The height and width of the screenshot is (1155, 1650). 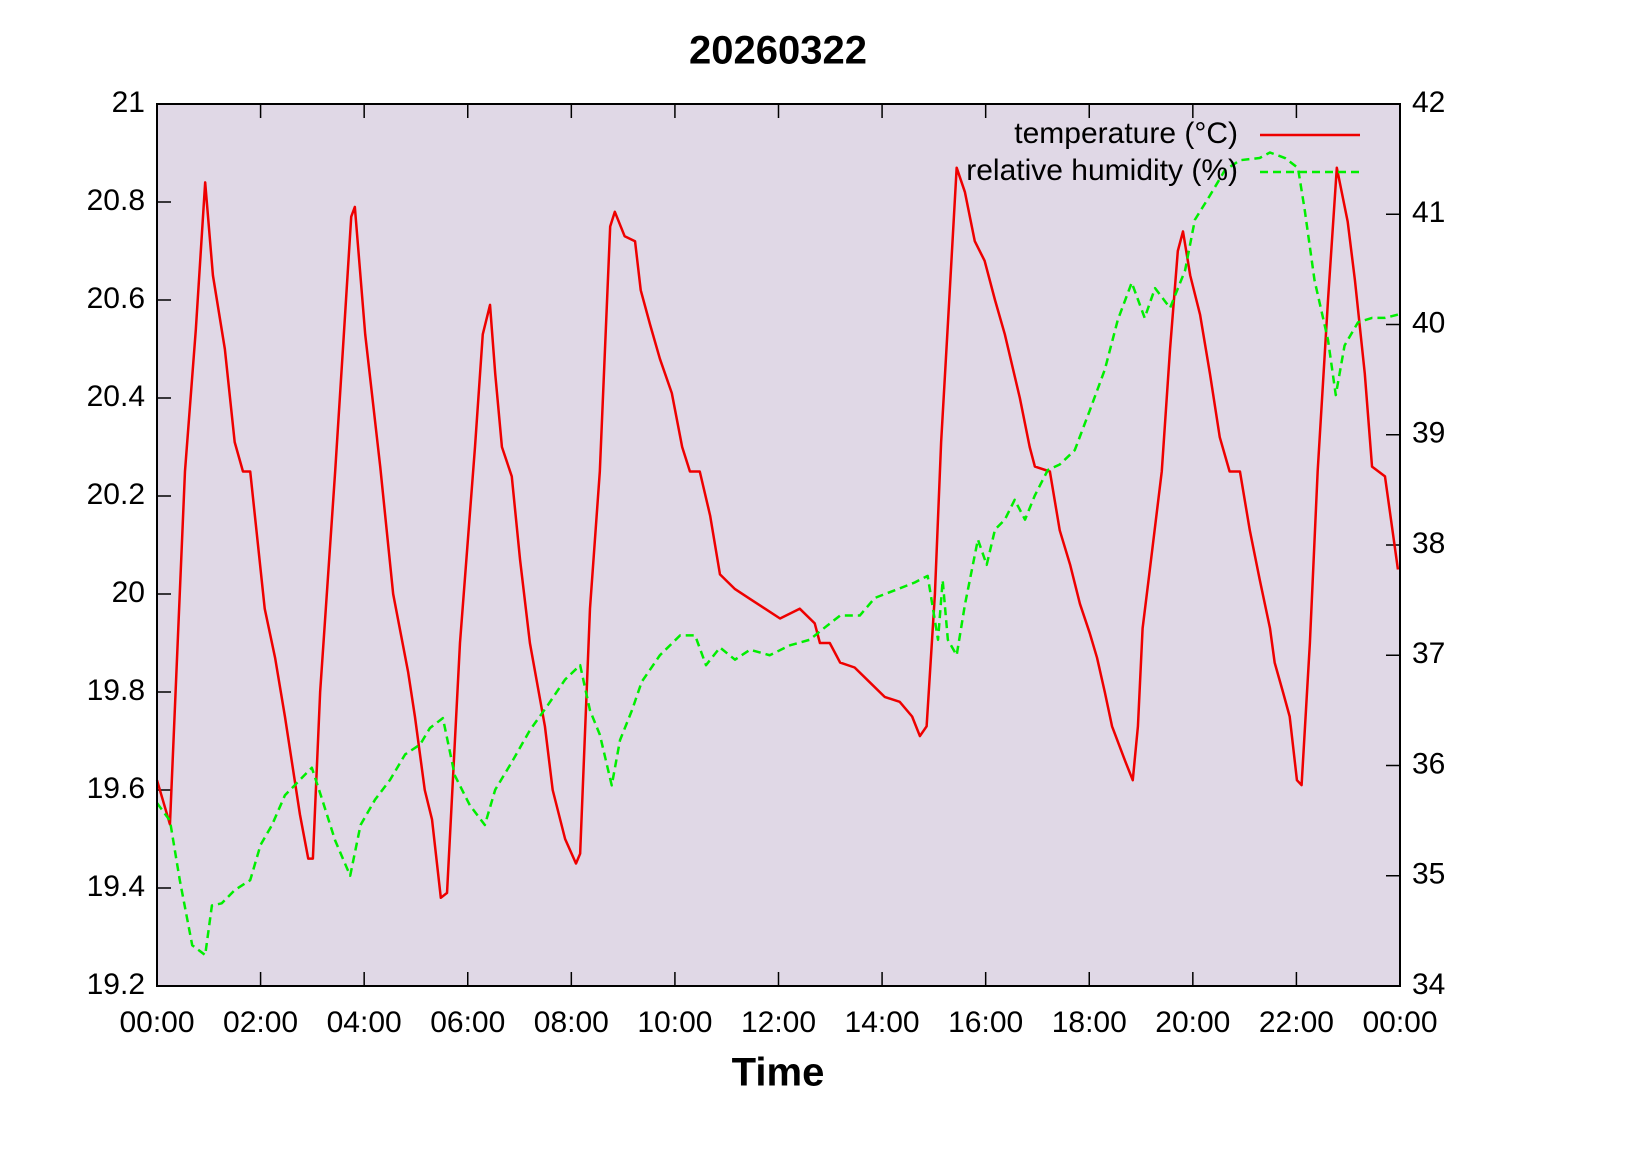 What do you see at coordinates (674, 1022) in the screenshot?
I see `x-tick-label: 10:00` at bounding box center [674, 1022].